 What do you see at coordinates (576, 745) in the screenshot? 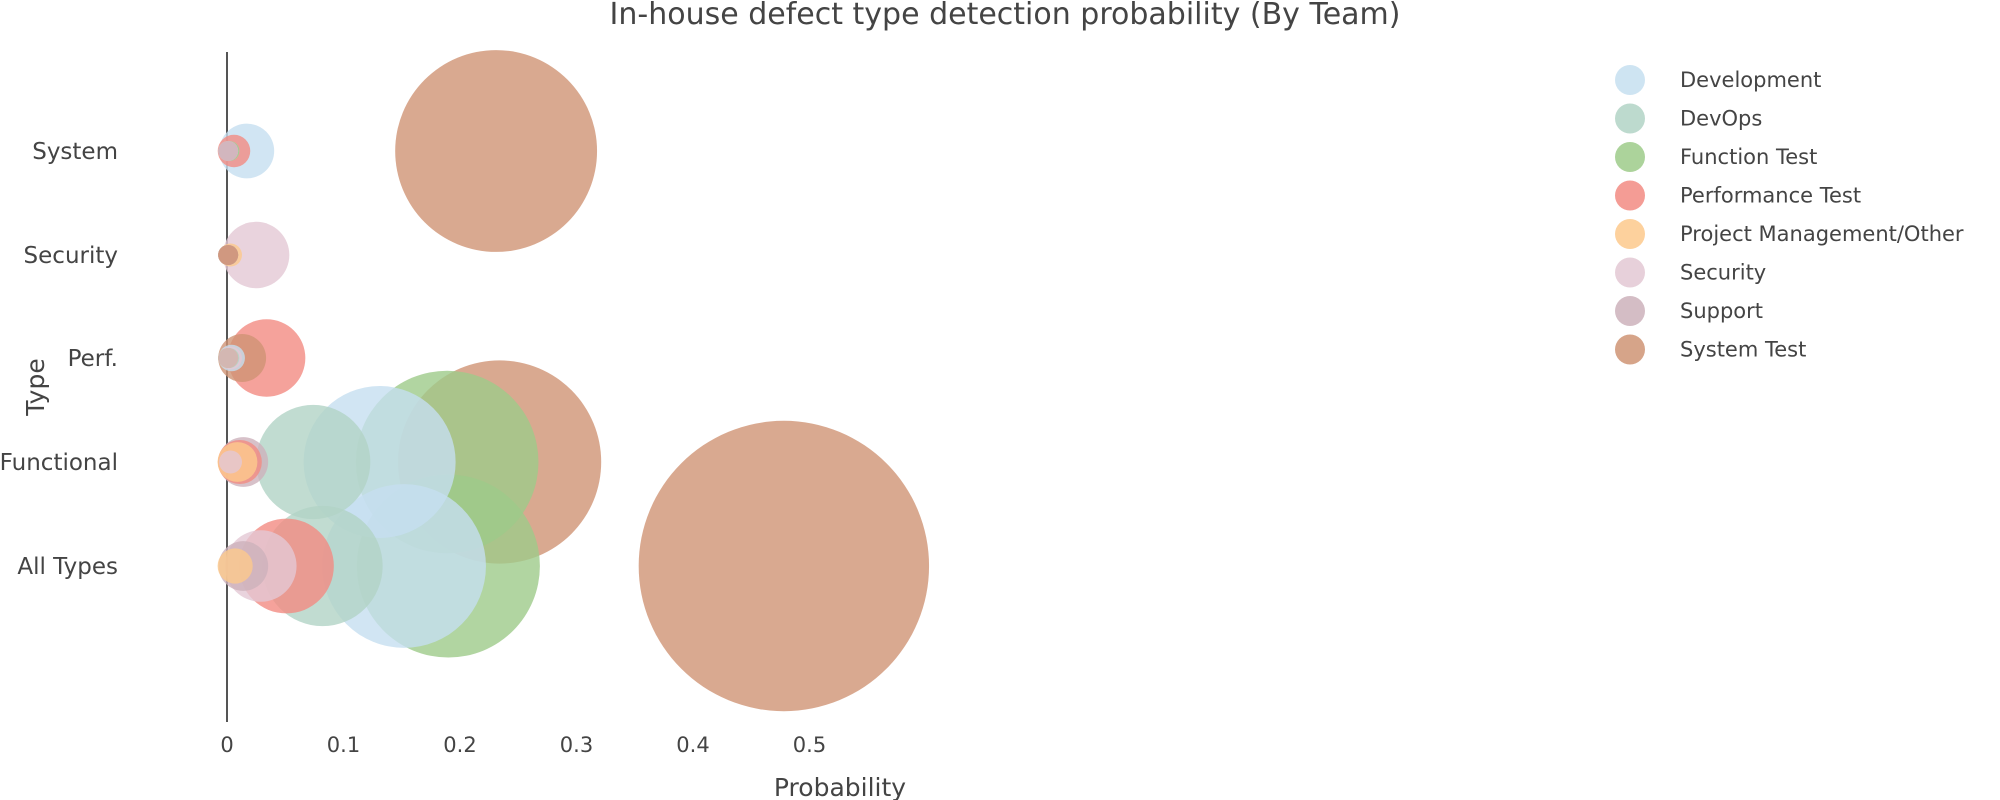
I see `x-tick-label: 0.3` at bounding box center [576, 745].